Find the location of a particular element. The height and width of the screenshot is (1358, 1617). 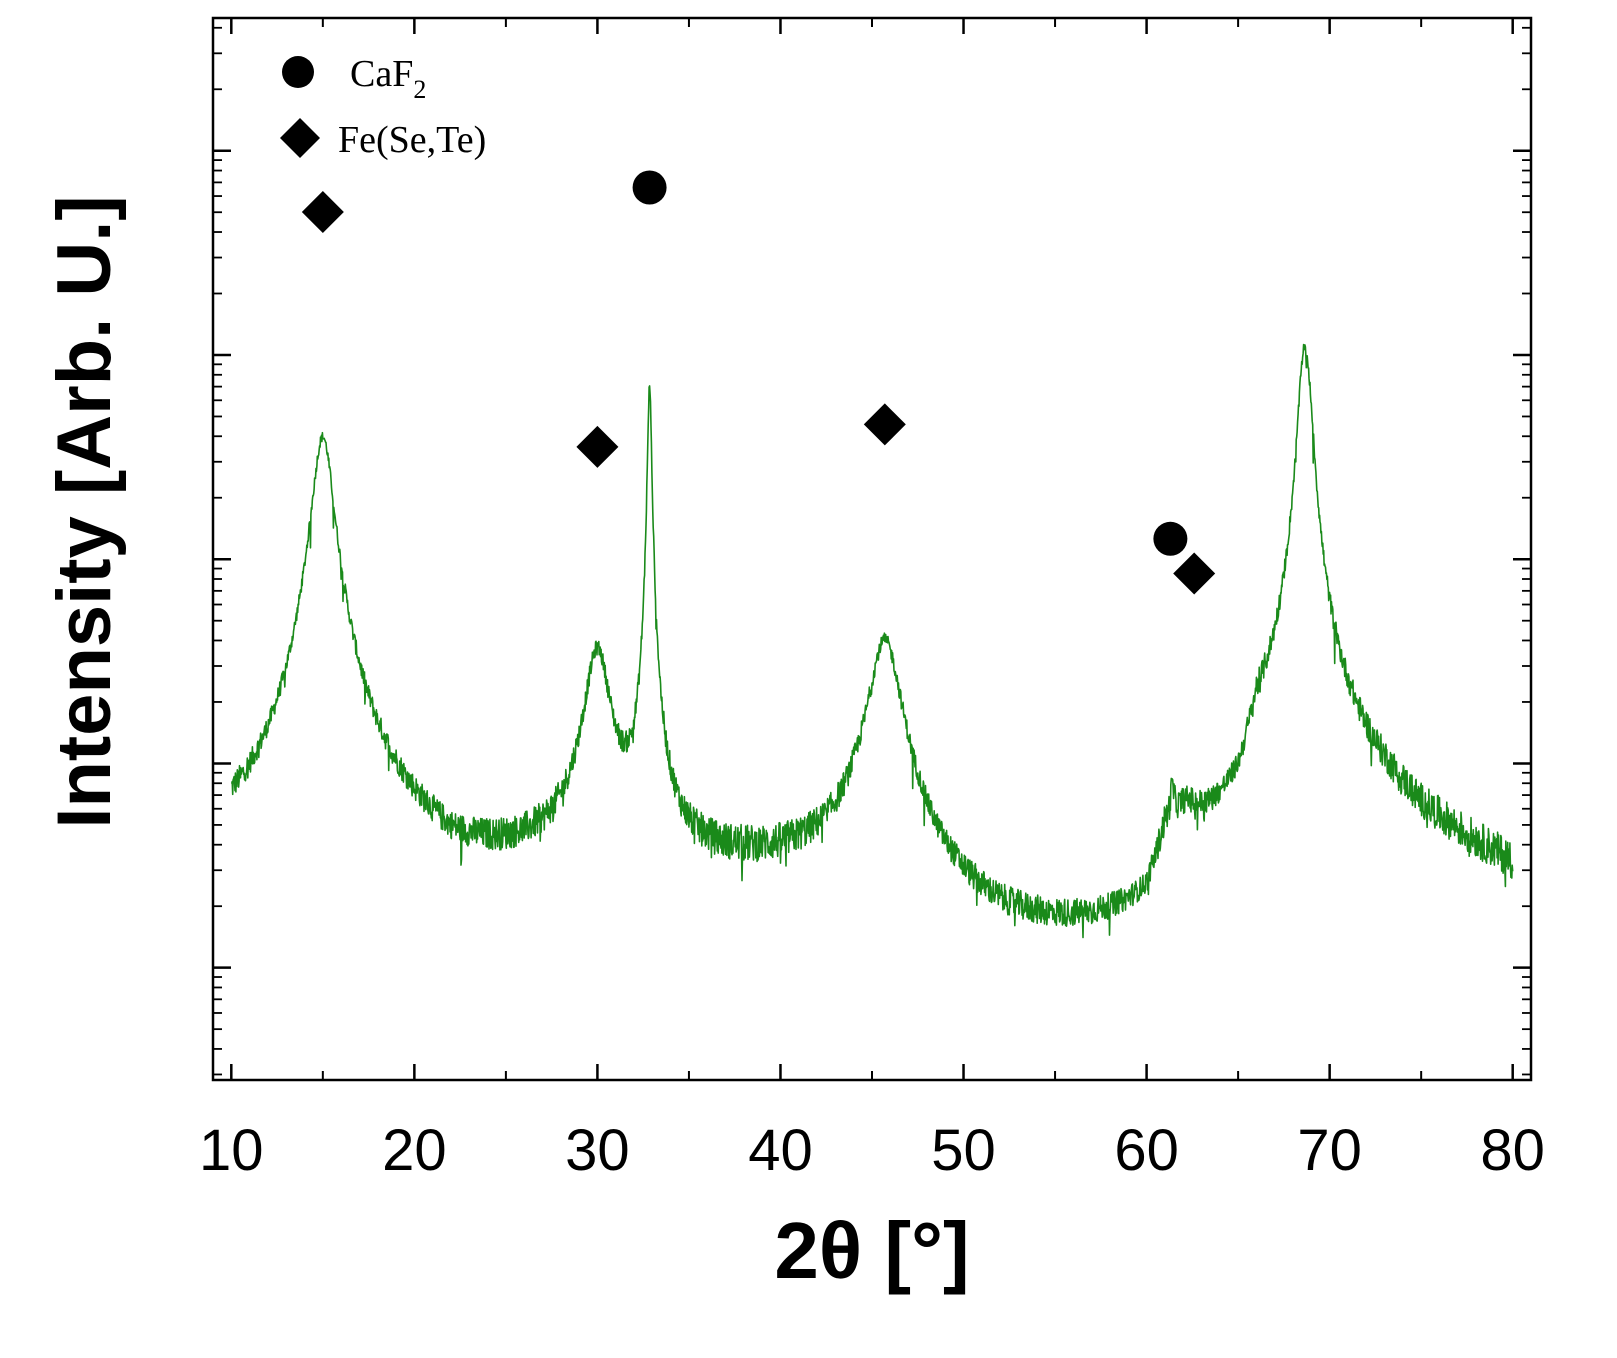

legend-diamond-marker is located at coordinates (300, 138).